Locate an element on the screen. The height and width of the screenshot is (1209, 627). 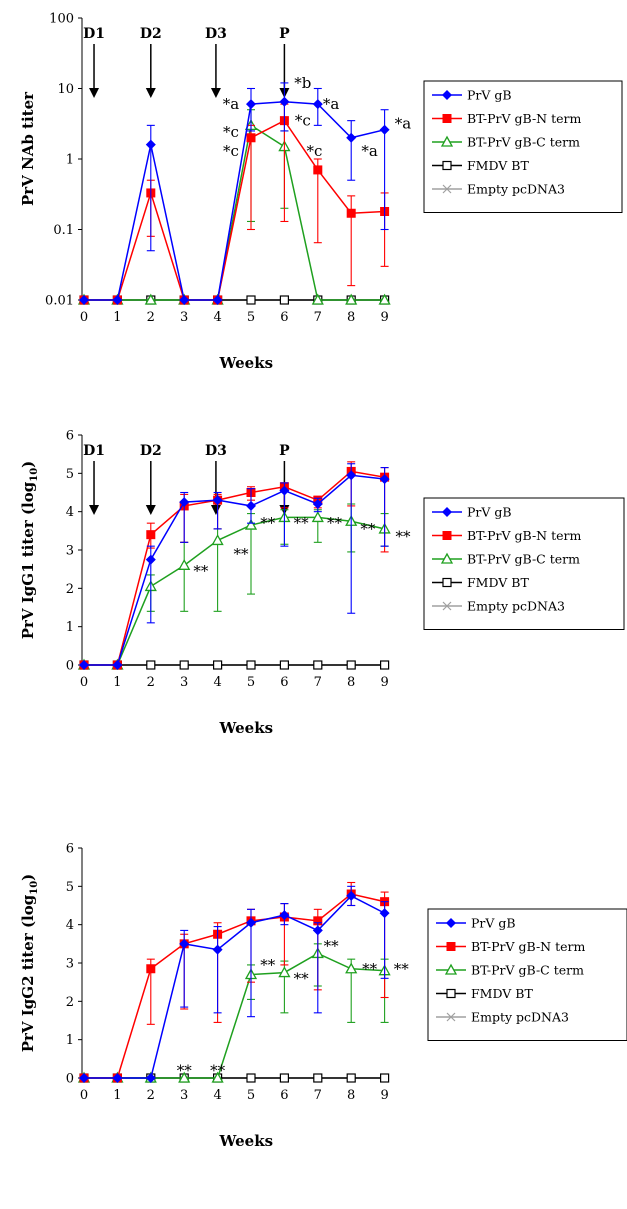
y-tick-label: 2 is located at coordinates (70, 1002).